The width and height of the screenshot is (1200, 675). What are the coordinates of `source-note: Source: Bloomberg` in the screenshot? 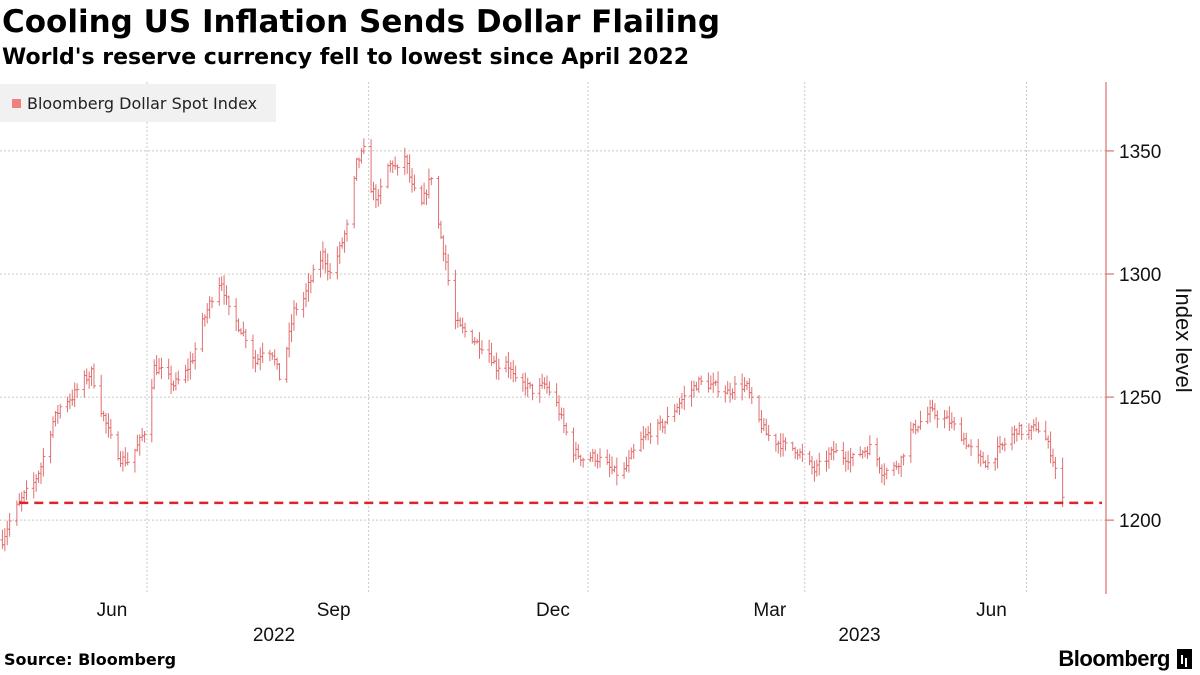 It's located at (90, 659).